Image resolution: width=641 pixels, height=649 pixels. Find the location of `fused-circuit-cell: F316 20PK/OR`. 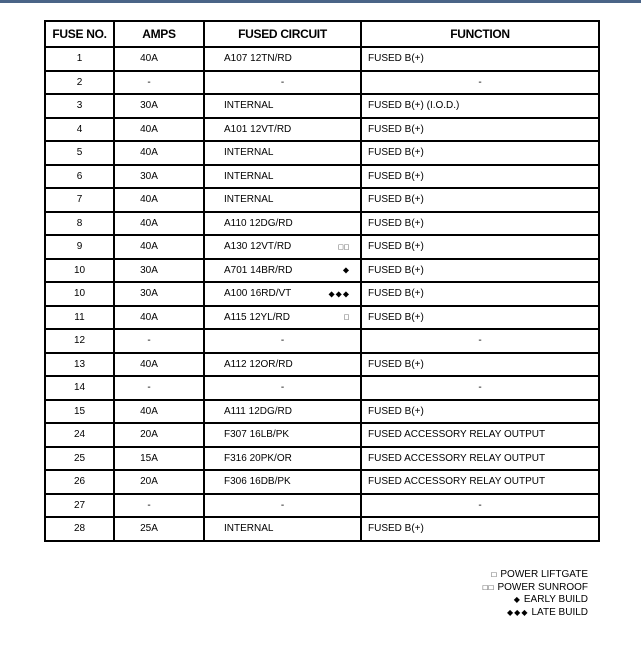

fused-circuit-cell: F316 20PK/OR is located at coordinates (282, 458).